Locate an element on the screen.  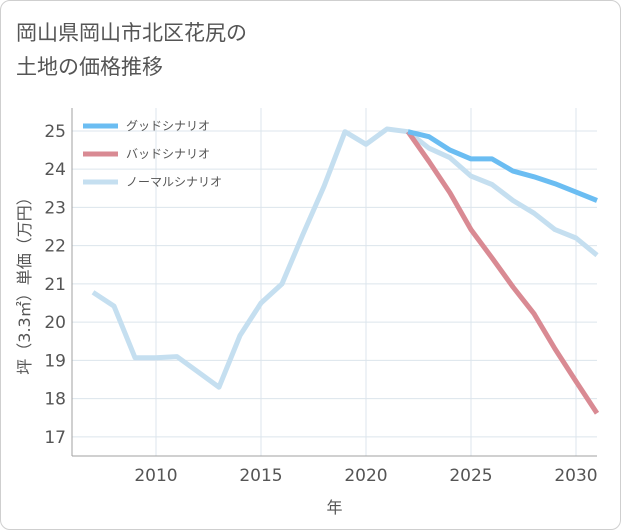
chart-title: 岡山県岡山市北区花尻の 土地の価格推移 is located at coordinates (131, 50).